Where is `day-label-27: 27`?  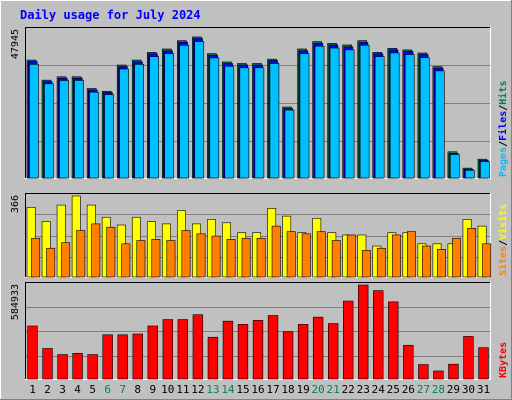
day-label-27: 27 is located at coordinates (423, 389).